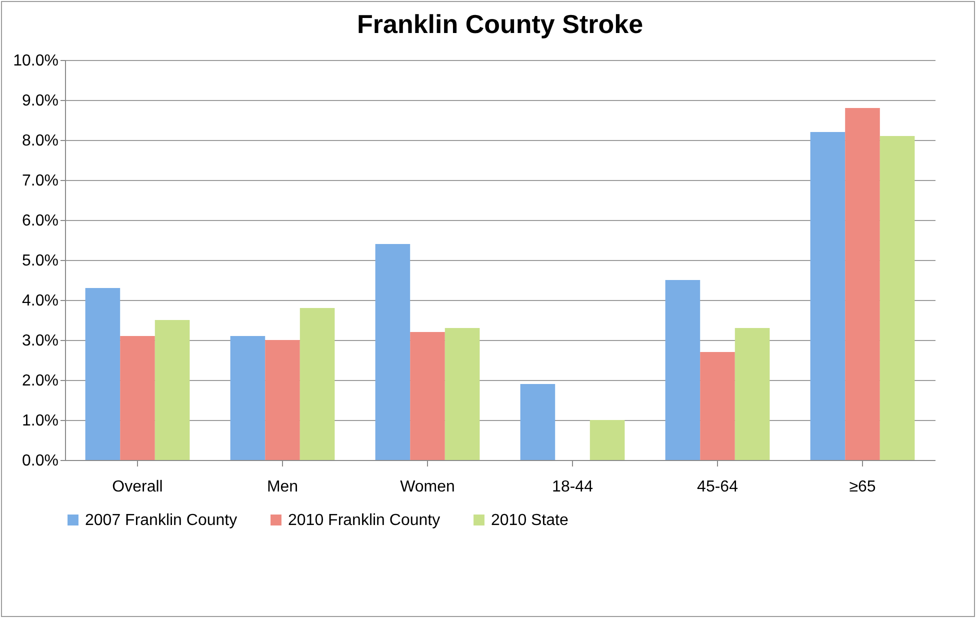  What do you see at coordinates (40, 461) in the screenshot?
I see `y-tick-label: 0.0%` at bounding box center [40, 461].